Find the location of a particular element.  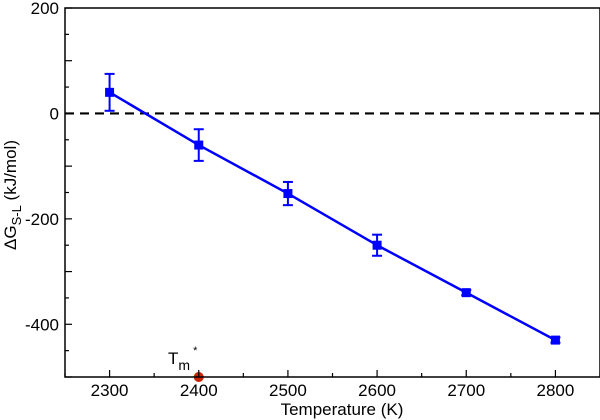

x-tick-label: 2600 is located at coordinates (377, 390).